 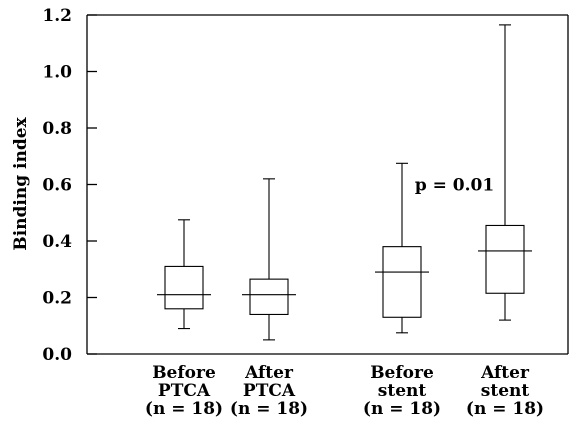 What do you see at coordinates (57, 129) in the screenshot?
I see `y-tick-label: 0.8` at bounding box center [57, 129].